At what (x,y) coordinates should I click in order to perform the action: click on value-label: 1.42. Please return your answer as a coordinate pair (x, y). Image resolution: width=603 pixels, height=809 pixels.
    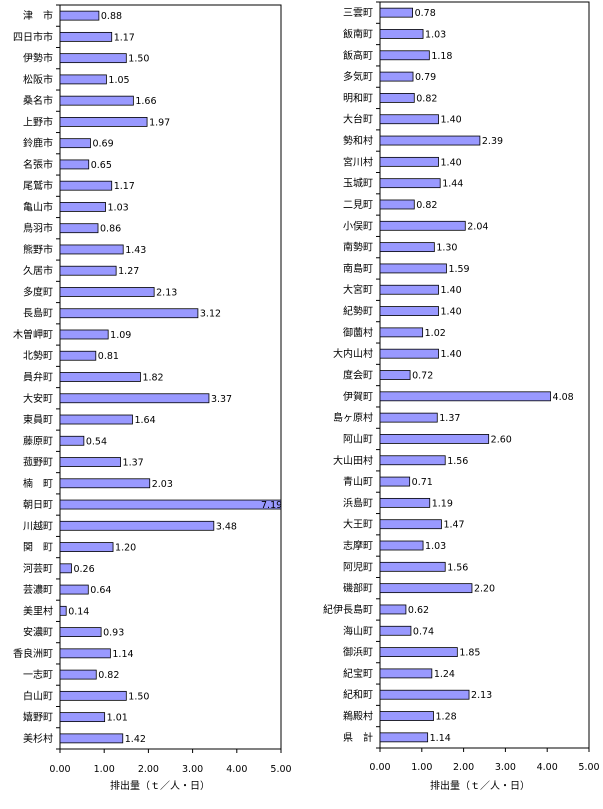
    Looking at the image, I should click on (135, 739).